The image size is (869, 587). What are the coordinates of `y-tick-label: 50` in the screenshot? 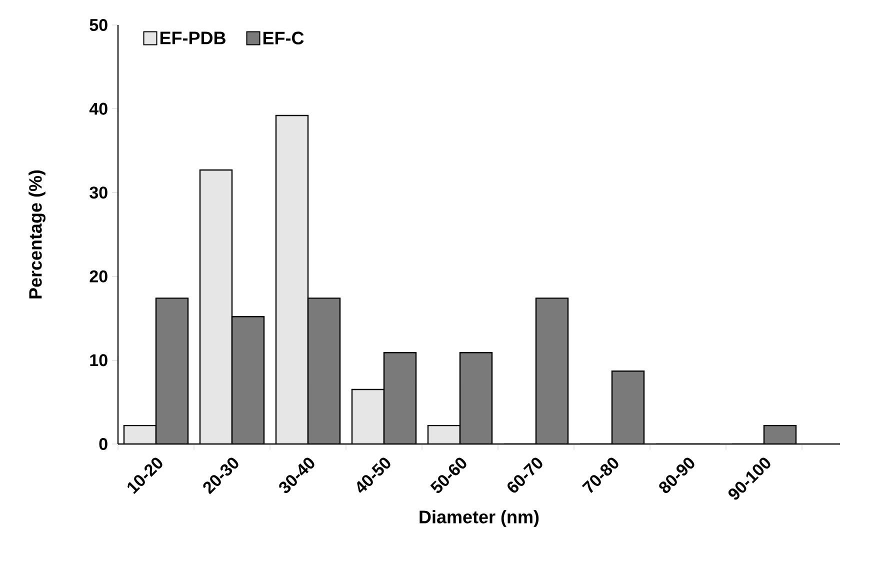 It's located at (99, 25).